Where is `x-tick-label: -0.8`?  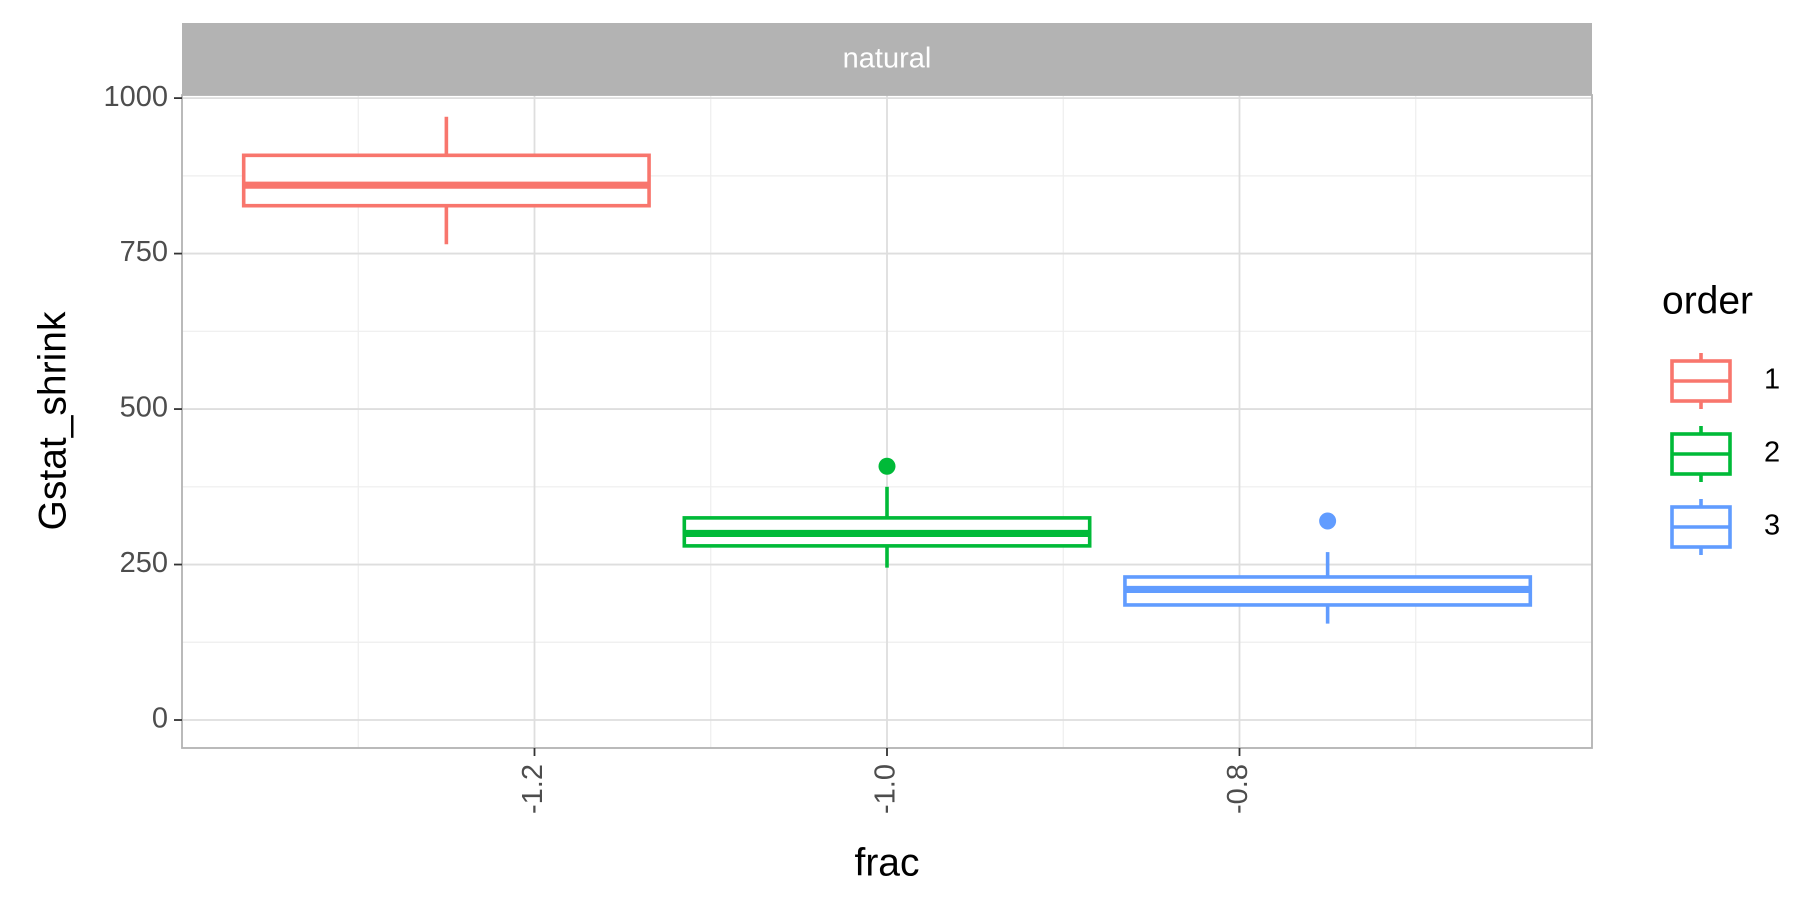
x-tick-label: -0.8 is located at coordinates (1238, 789).